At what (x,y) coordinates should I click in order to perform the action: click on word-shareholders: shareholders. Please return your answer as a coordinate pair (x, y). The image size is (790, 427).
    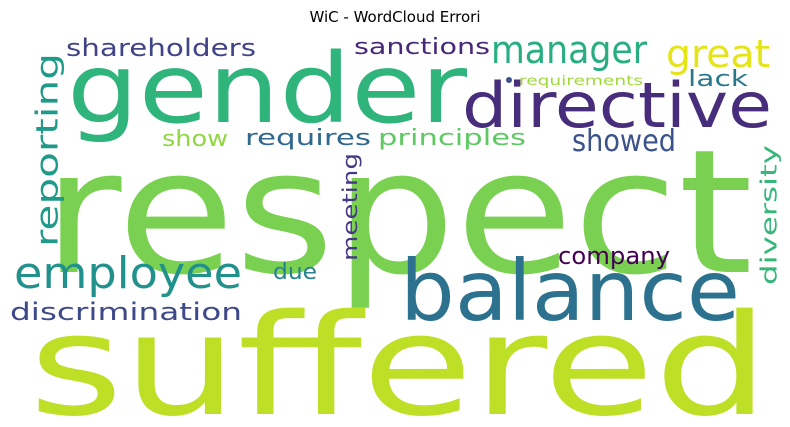
    Looking at the image, I should click on (161, 48).